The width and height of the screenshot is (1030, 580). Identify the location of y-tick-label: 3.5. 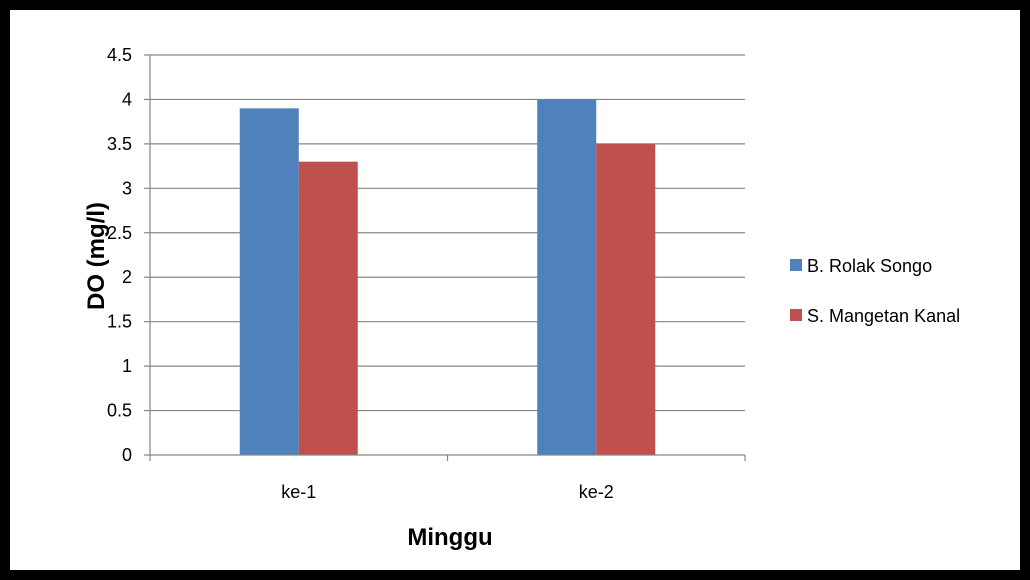
(119, 144).